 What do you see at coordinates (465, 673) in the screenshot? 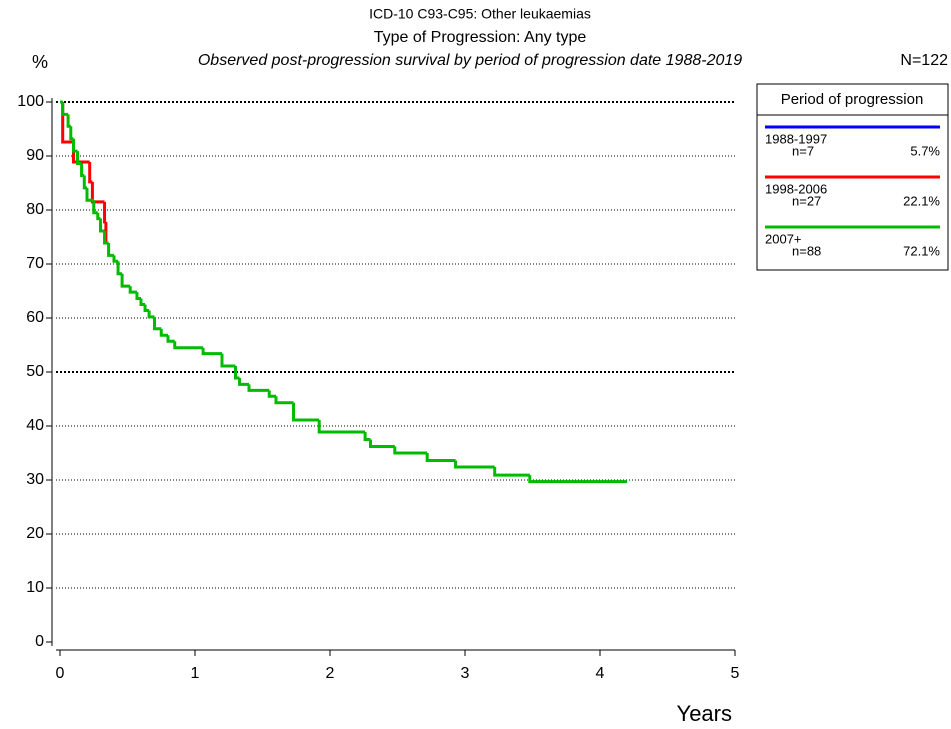
I see `x-tick-label: 3` at bounding box center [465, 673].